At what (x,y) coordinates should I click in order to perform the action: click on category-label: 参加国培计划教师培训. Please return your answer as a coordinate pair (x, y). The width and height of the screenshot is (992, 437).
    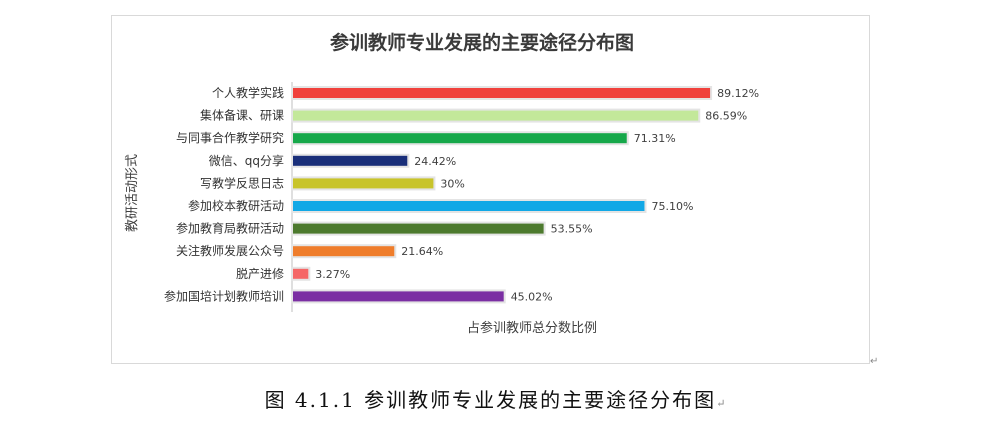
    Looking at the image, I should click on (224, 295).